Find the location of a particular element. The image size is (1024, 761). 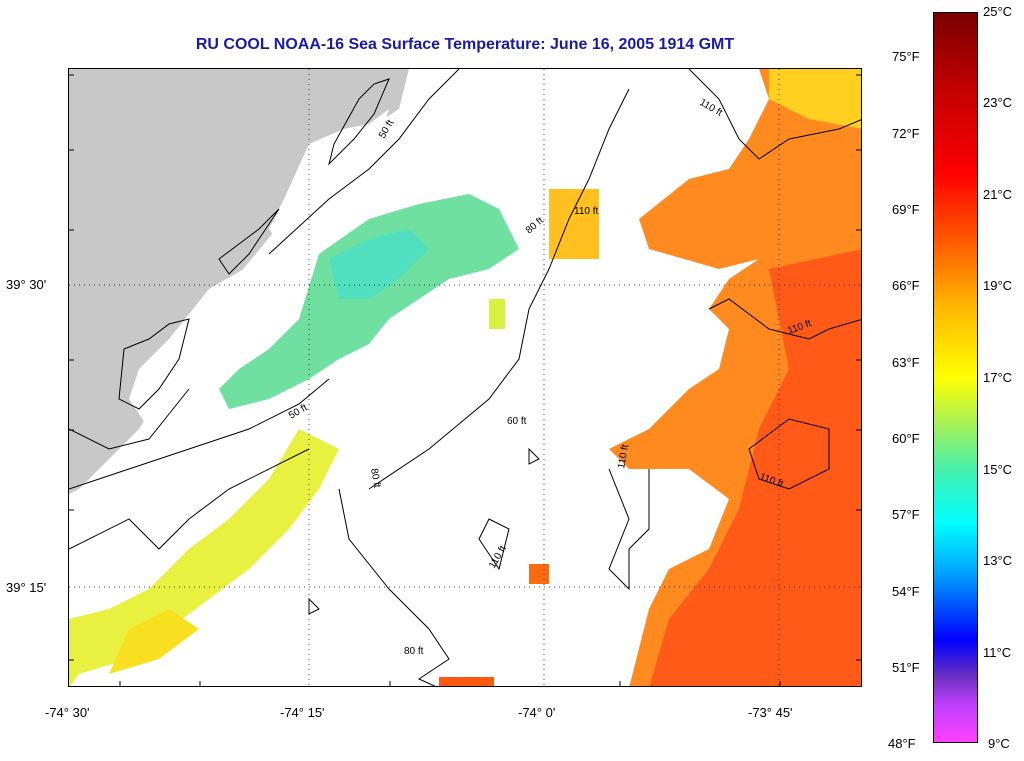

contour-label-50ft-2: 50 ft is located at coordinates (298, 411).